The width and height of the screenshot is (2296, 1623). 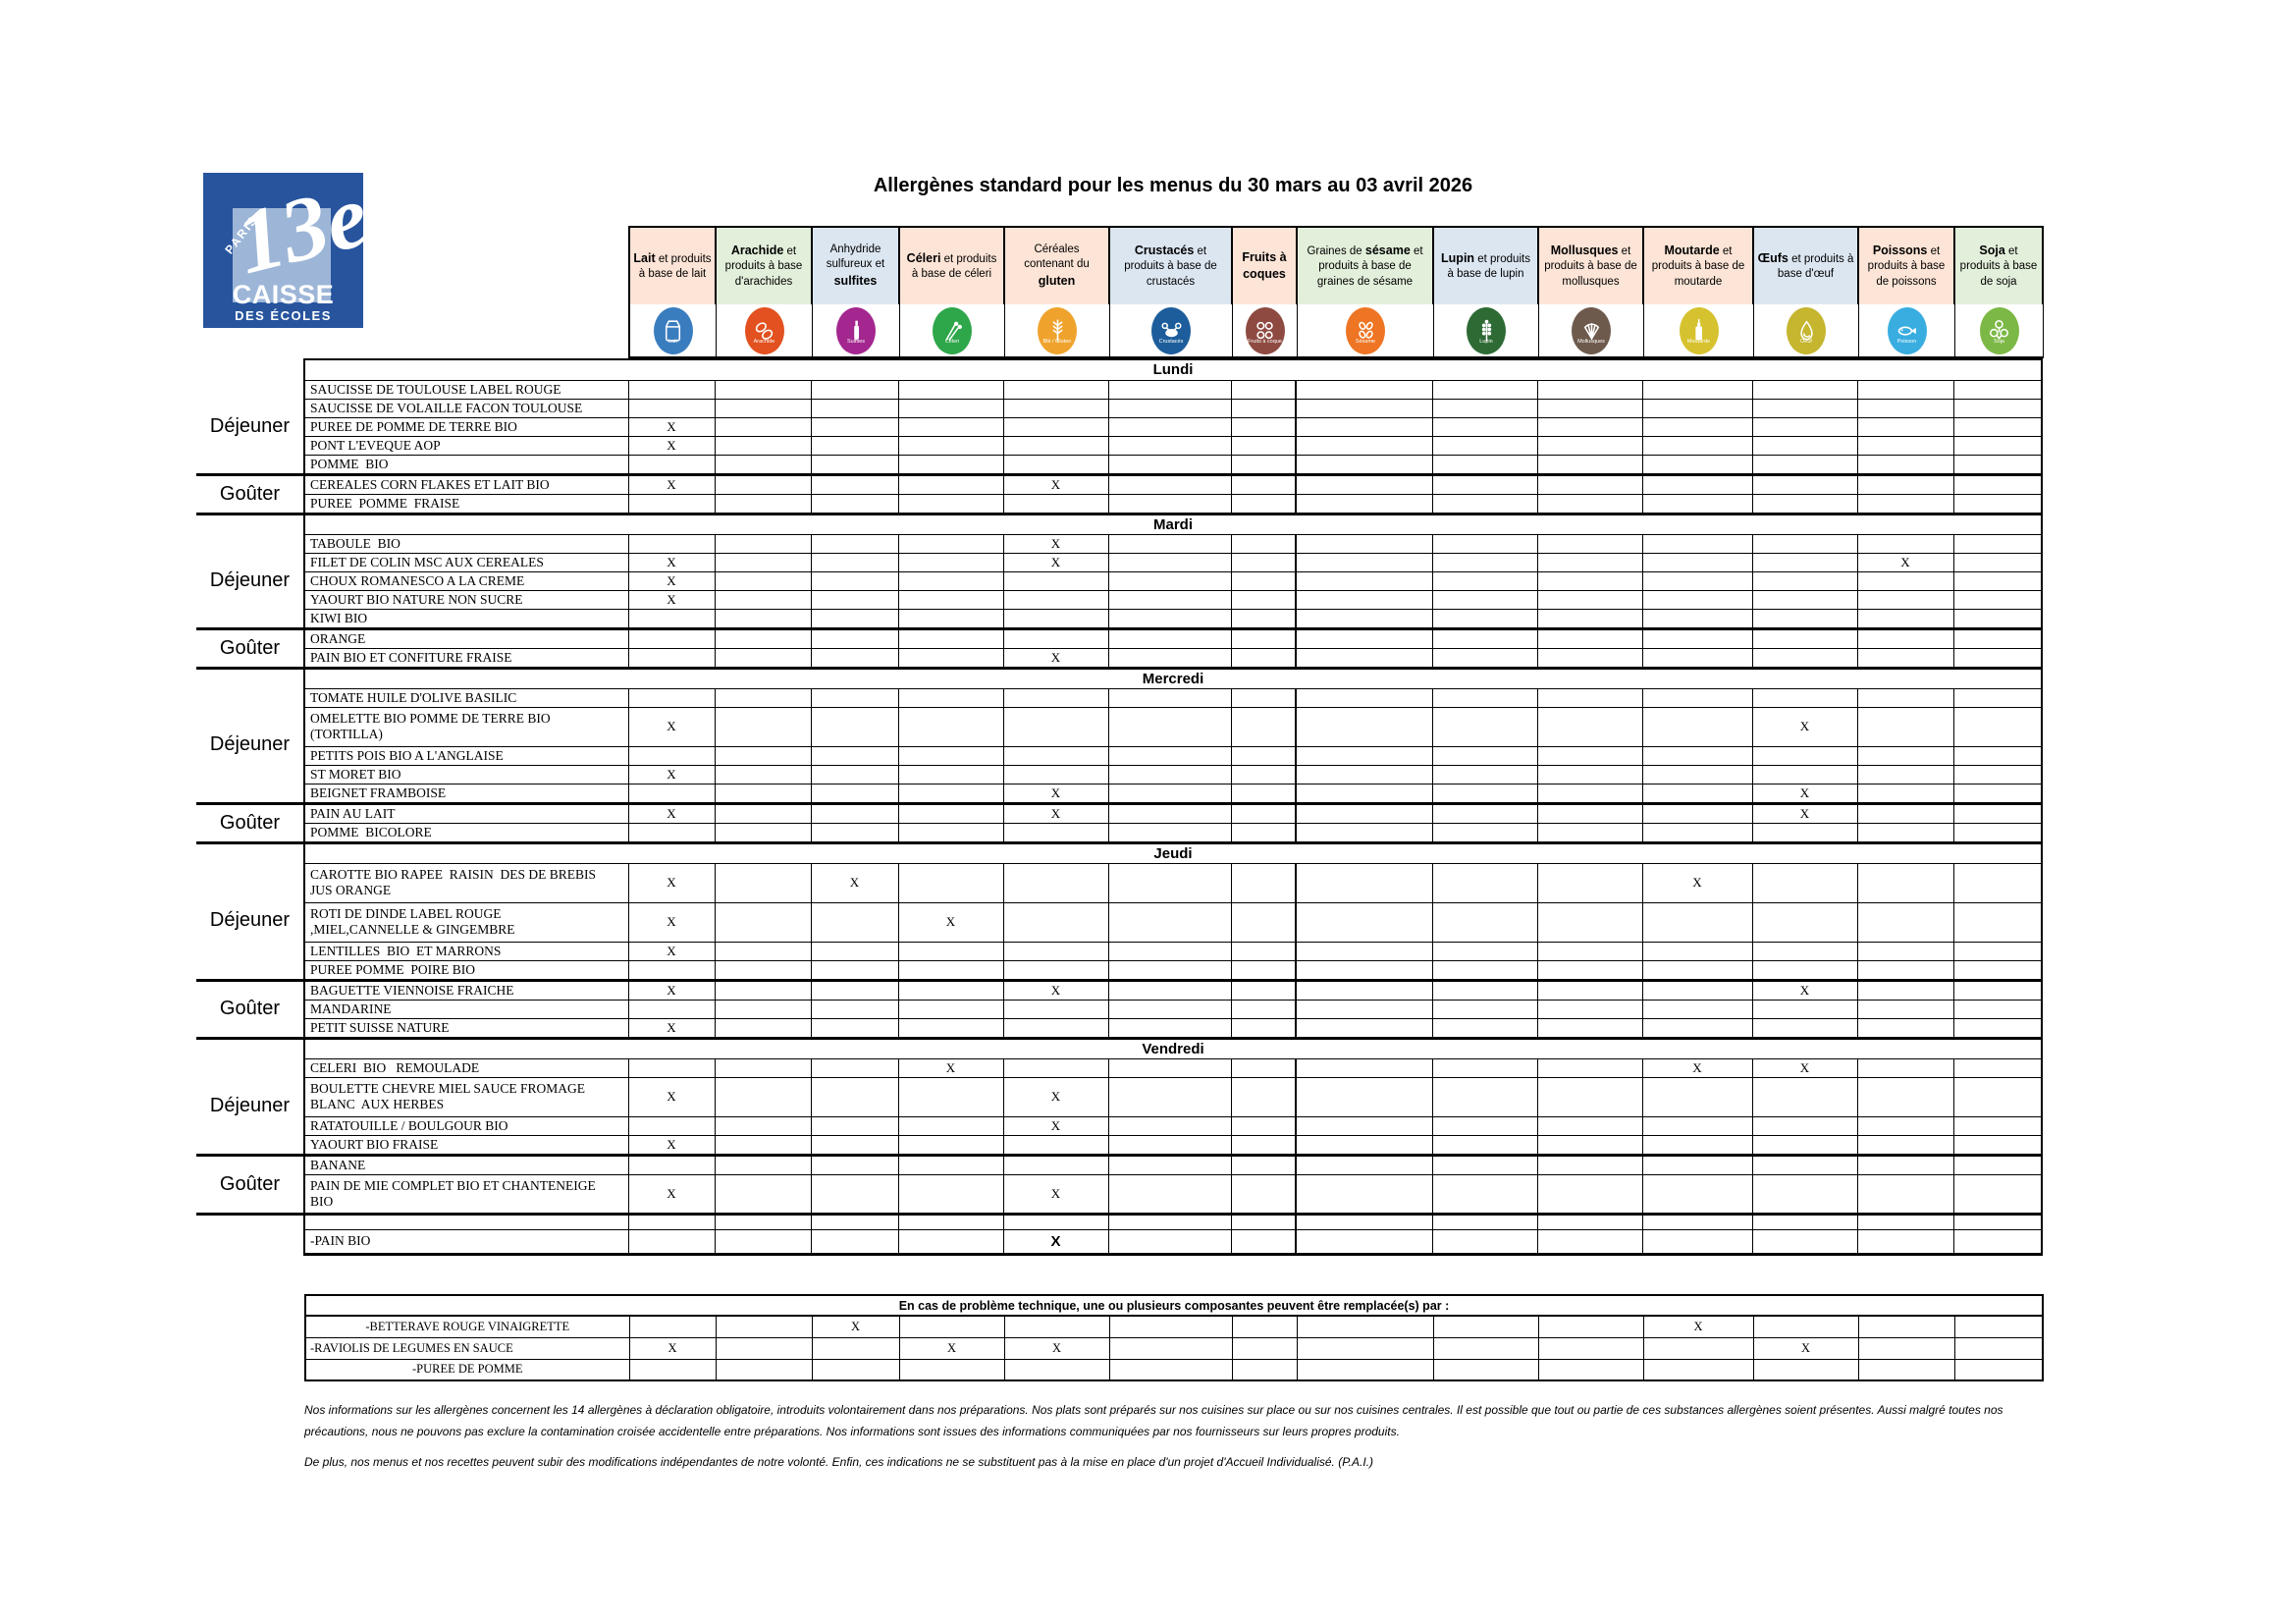 I want to click on allergen-icon-cell: Sésame, so click(x=1366, y=331).